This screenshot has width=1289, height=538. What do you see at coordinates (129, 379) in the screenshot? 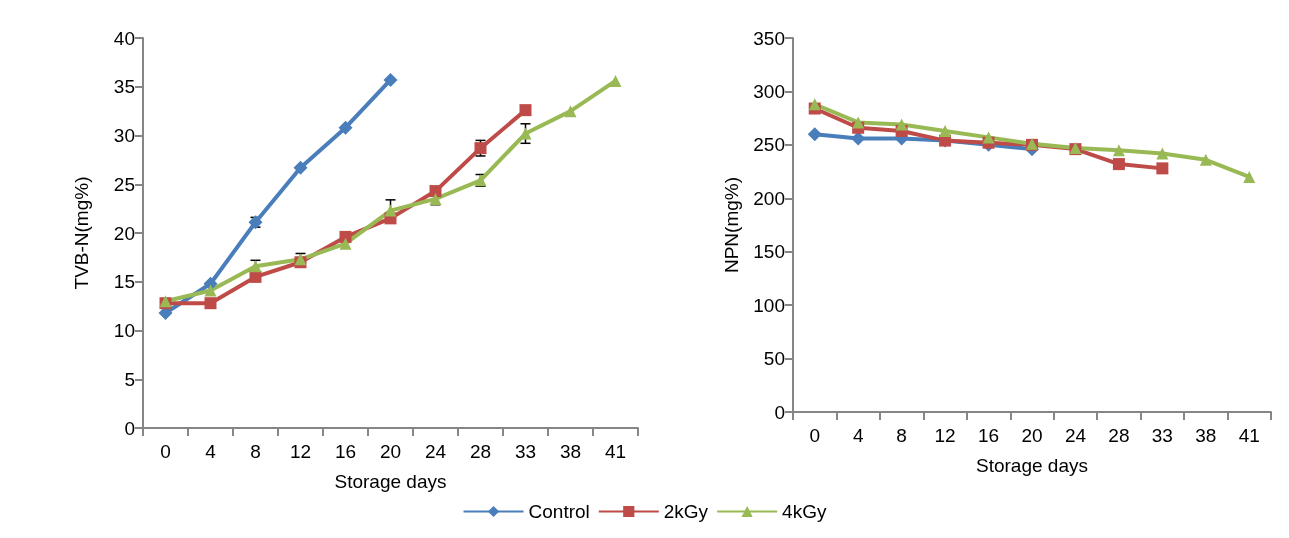
I see `y-tick-label: 5` at bounding box center [129, 379].